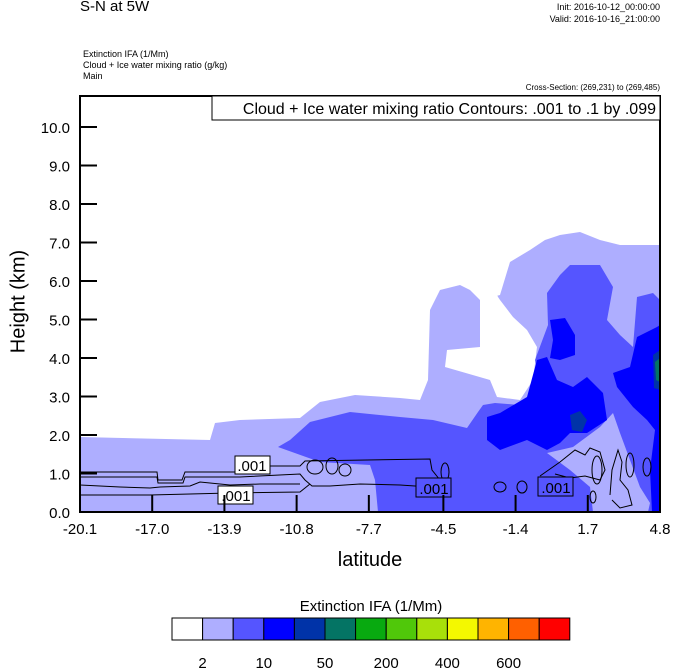 The image size is (674, 668). I want to click on subtitle-main: Main, so click(93, 76).